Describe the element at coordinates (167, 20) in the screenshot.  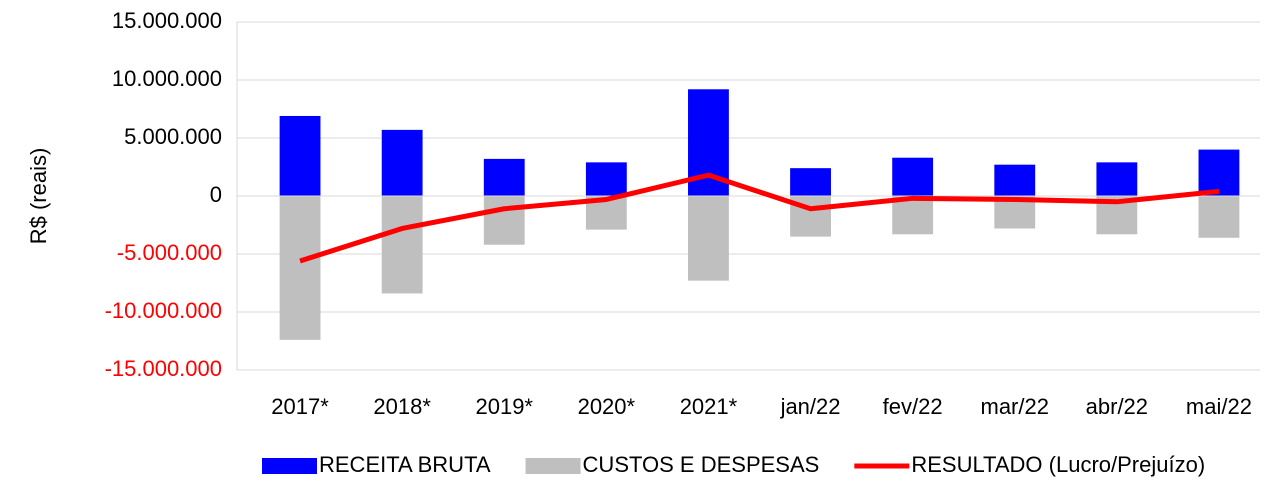
I see `y-tick-label: 15.000.000` at that location.